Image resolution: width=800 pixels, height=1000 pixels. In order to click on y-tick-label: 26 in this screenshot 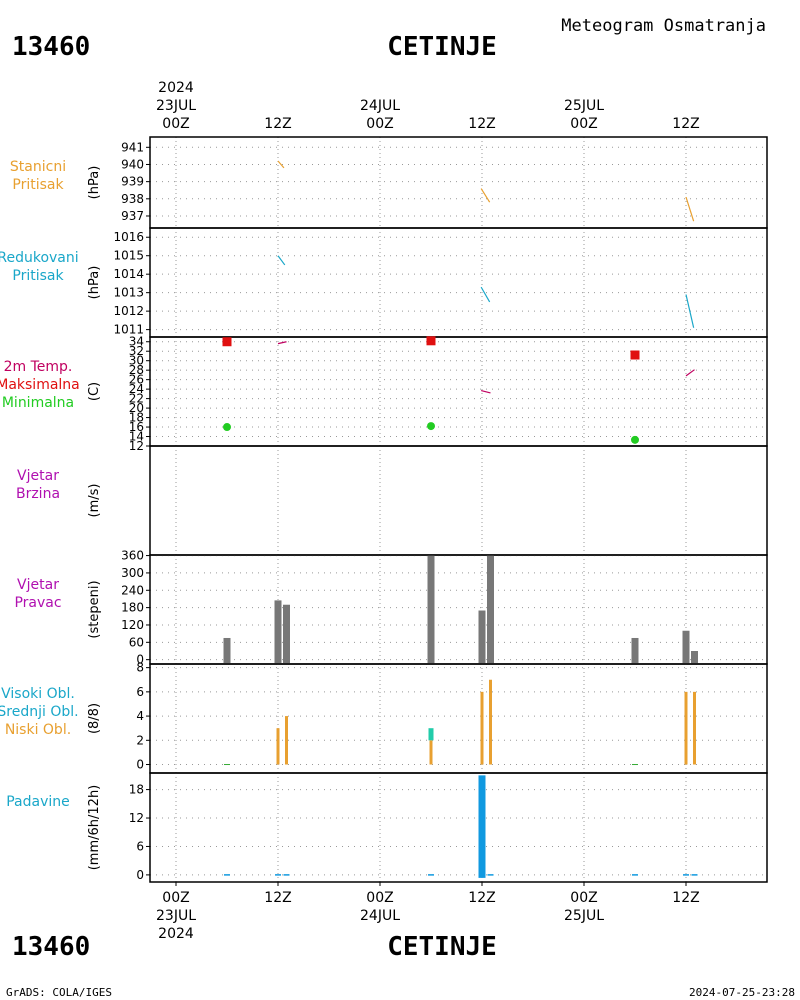, I will do `click(136, 380)`.